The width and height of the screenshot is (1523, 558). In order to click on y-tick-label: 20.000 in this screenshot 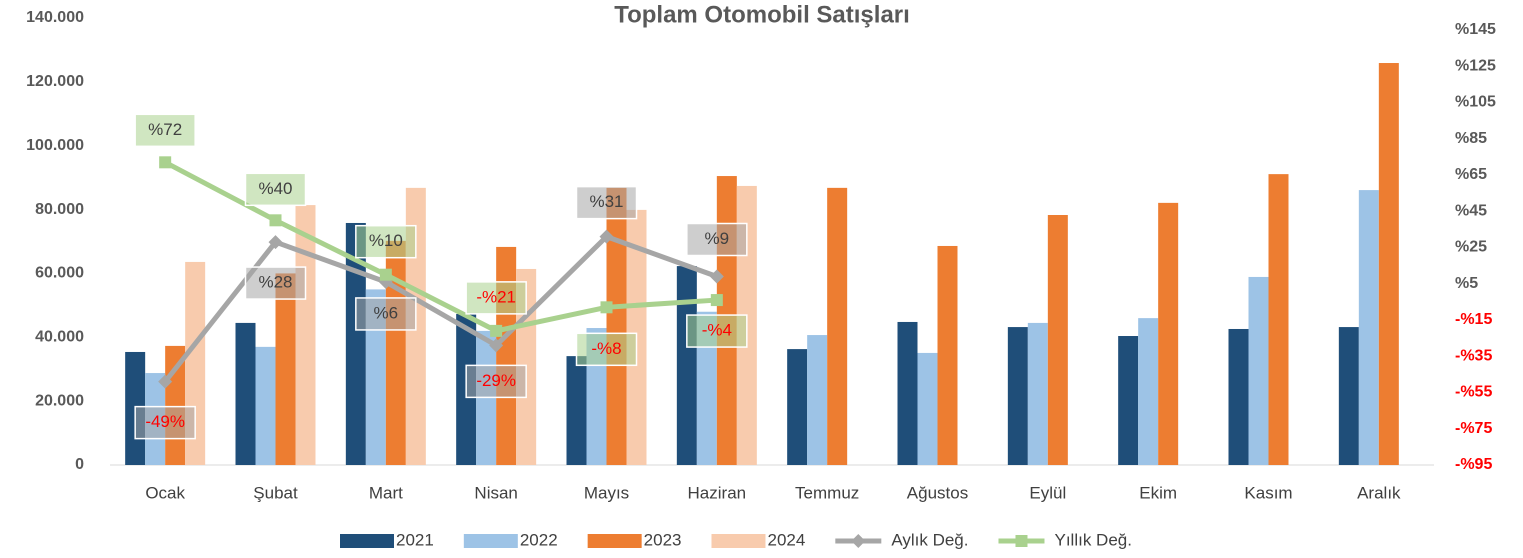, I will do `click(59, 400)`.